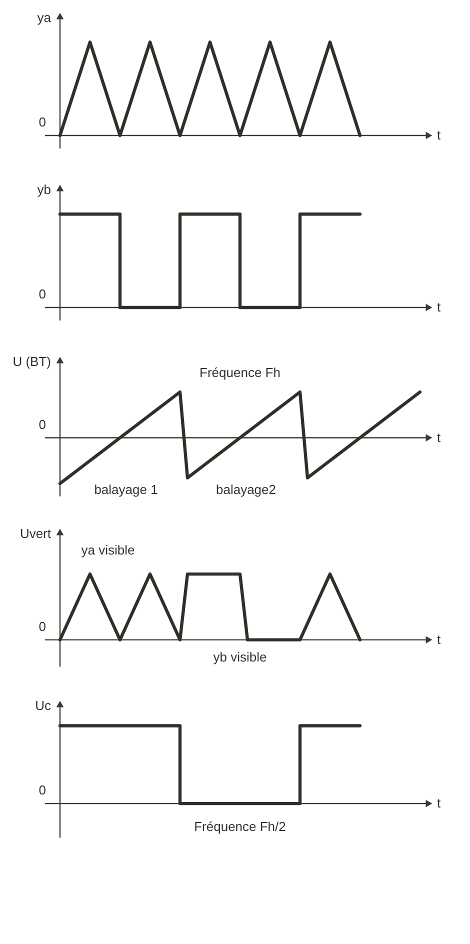 The width and height of the screenshot is (470, 944). What do you see at coordinates (108, 550) in the screenshot?
I see `text: ya visible` at bounding box center [108, 550].